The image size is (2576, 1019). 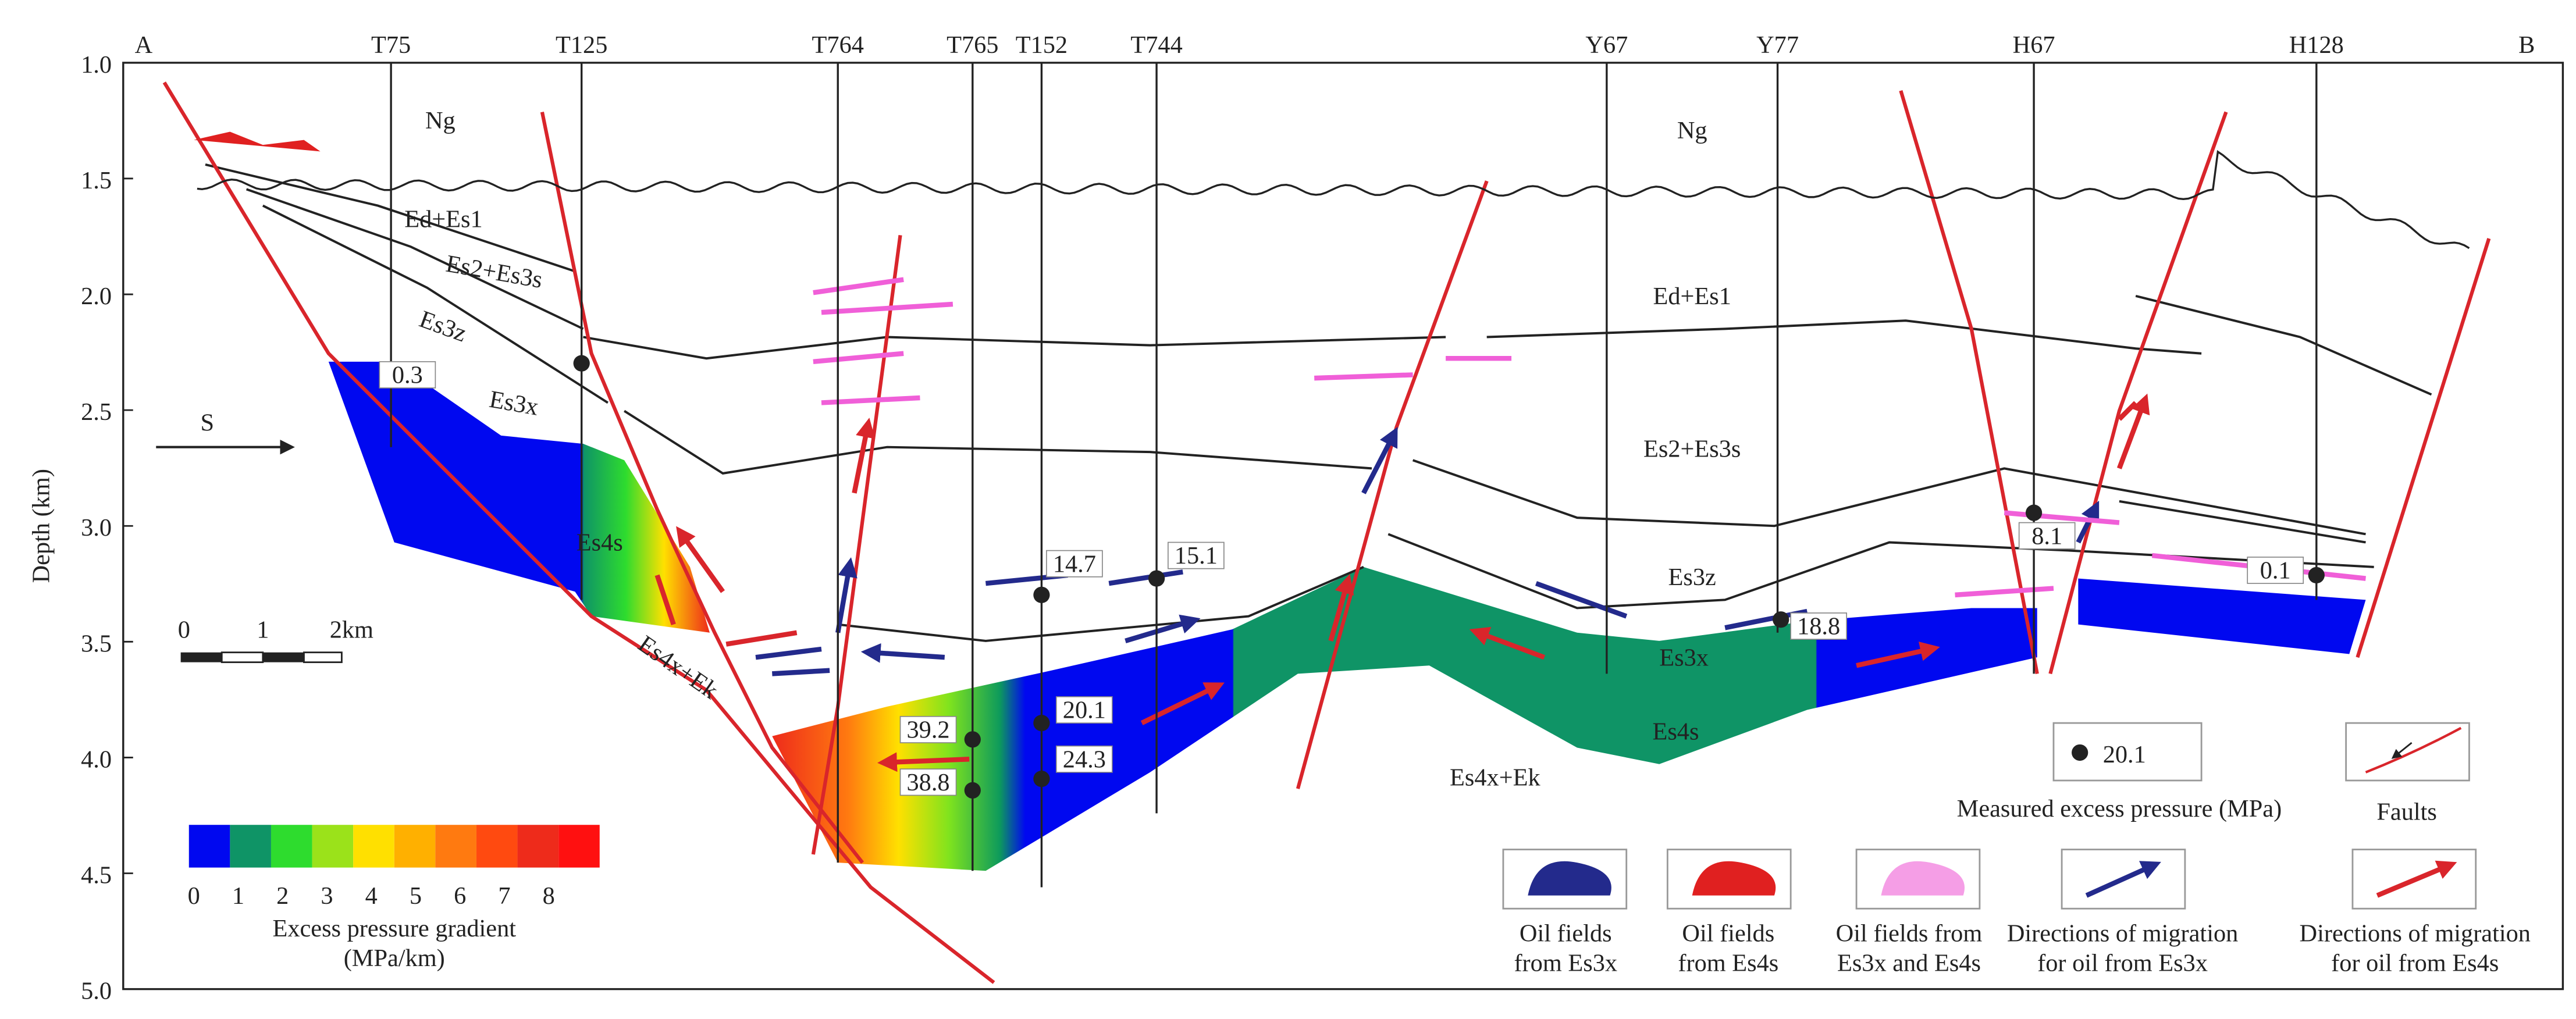 What do you see at coordinates (97, 412) in the screenshot?
I see `y-tick-label: 2.5` at bounding box center [97, 412].